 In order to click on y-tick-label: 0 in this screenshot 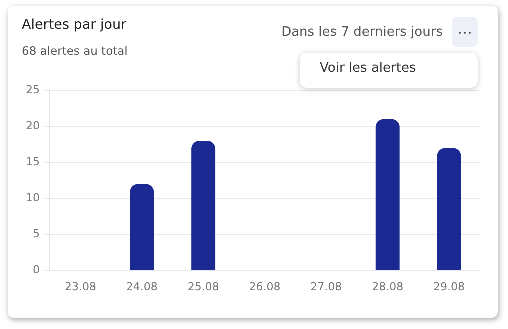, I will do `click(36, 270)`.